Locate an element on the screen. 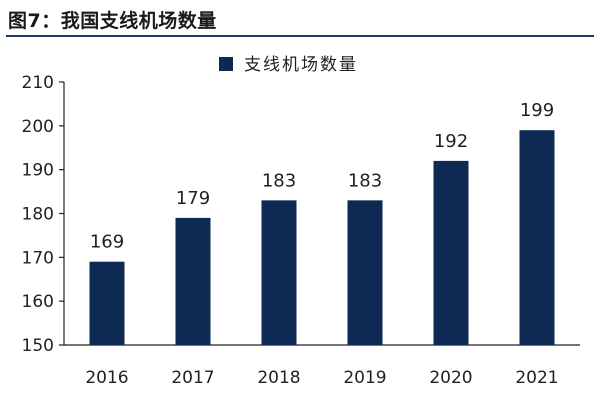 This screenshot has height=400, width=600. legend: 支线机场数量 is located at coordinates (288, 65).